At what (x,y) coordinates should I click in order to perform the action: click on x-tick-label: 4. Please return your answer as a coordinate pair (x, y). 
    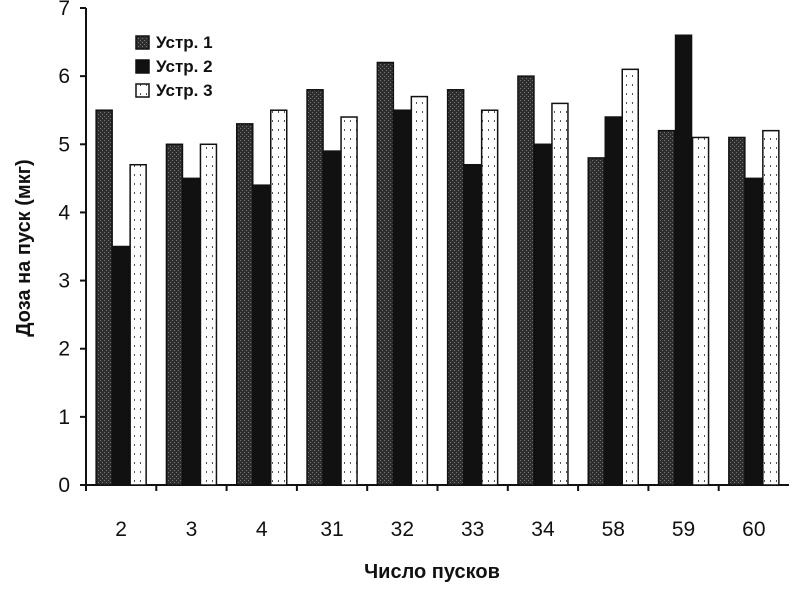
    Looking at the image, I should click on (262, 529).